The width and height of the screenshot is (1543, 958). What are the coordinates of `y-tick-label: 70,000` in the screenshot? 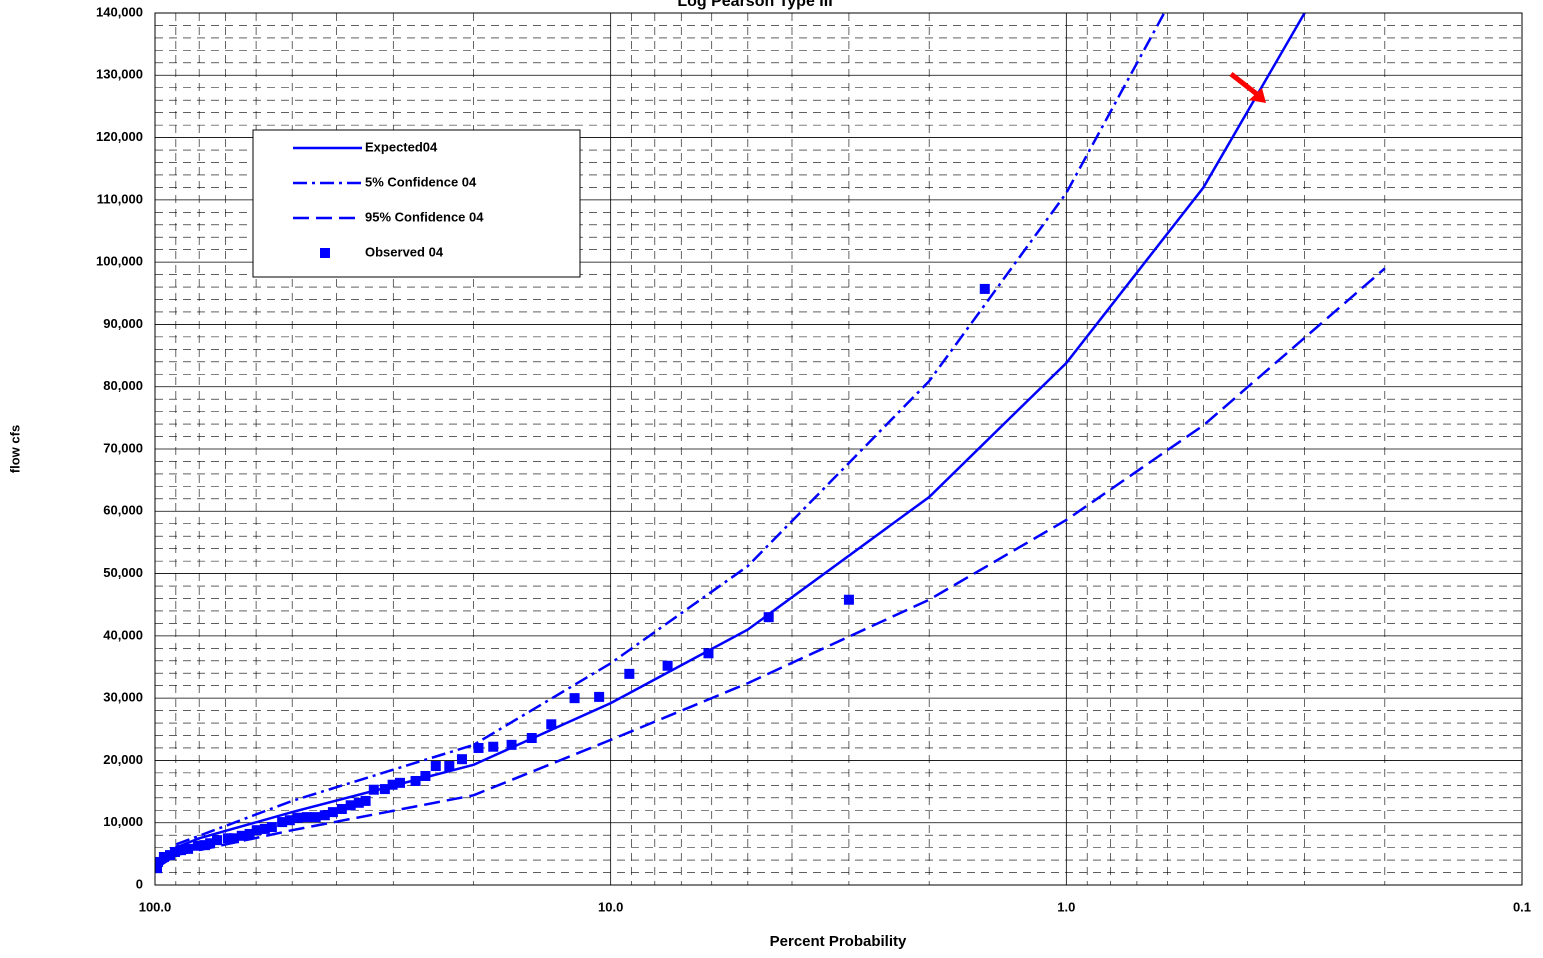 It's located at (123, 447).